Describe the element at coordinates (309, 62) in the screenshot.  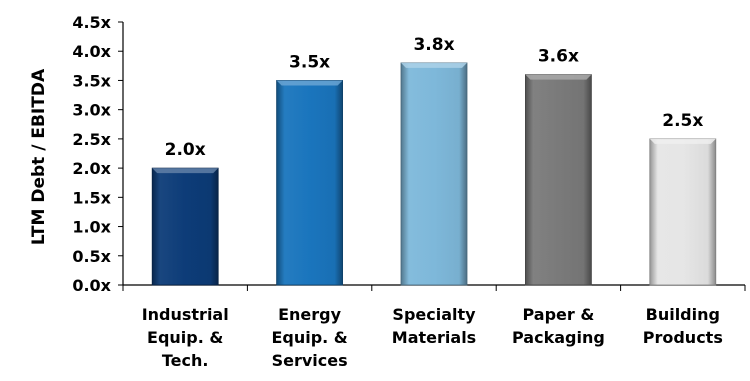
I see `bar-value-label: 3.5x` at that location.